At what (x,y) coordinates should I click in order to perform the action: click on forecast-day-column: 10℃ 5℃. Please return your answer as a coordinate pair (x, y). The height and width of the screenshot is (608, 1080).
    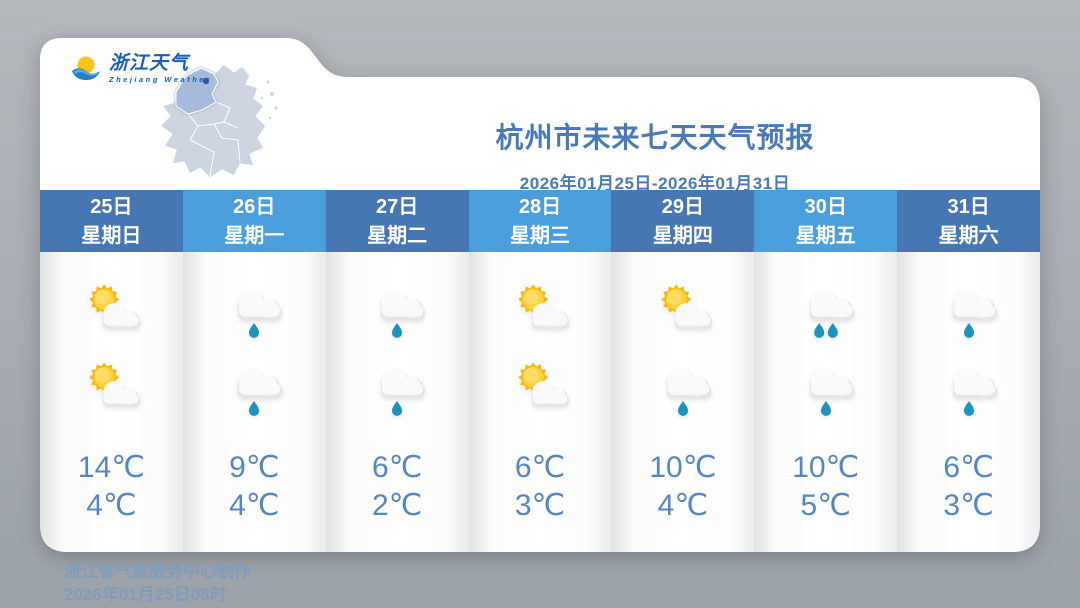
    Looking at the image, I should click on (826, 402).